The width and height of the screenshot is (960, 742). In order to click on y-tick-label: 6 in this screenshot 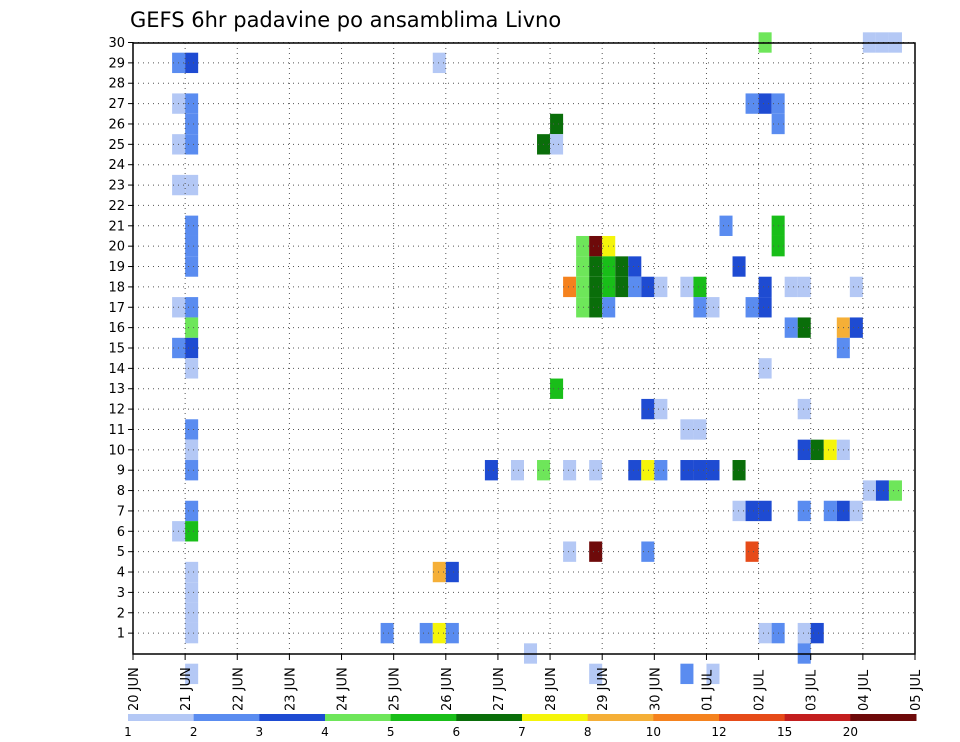, I will do `click(121, 532)`.